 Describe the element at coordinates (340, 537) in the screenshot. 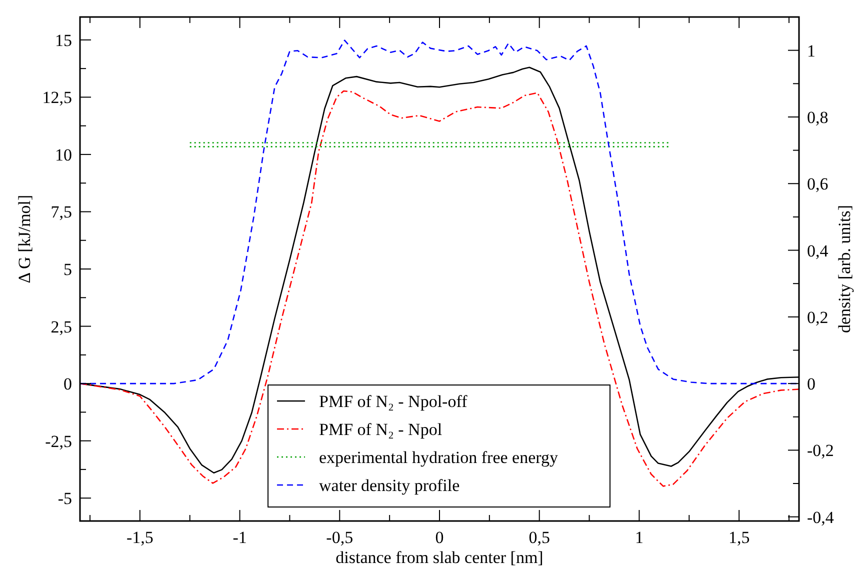

I see `x-tick-label: -0,5` at that location.